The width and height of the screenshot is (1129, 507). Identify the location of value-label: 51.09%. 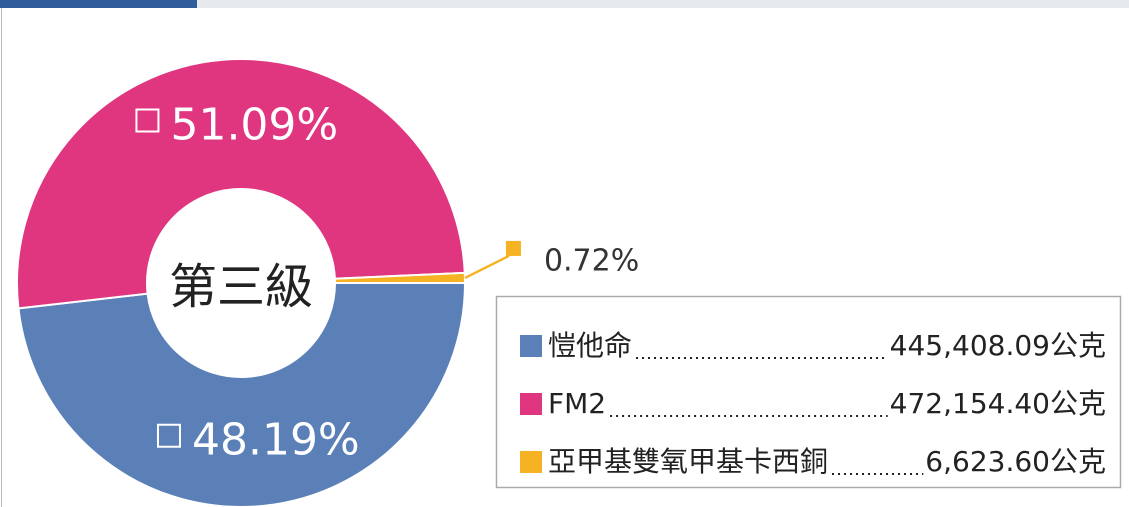
(254, 124).